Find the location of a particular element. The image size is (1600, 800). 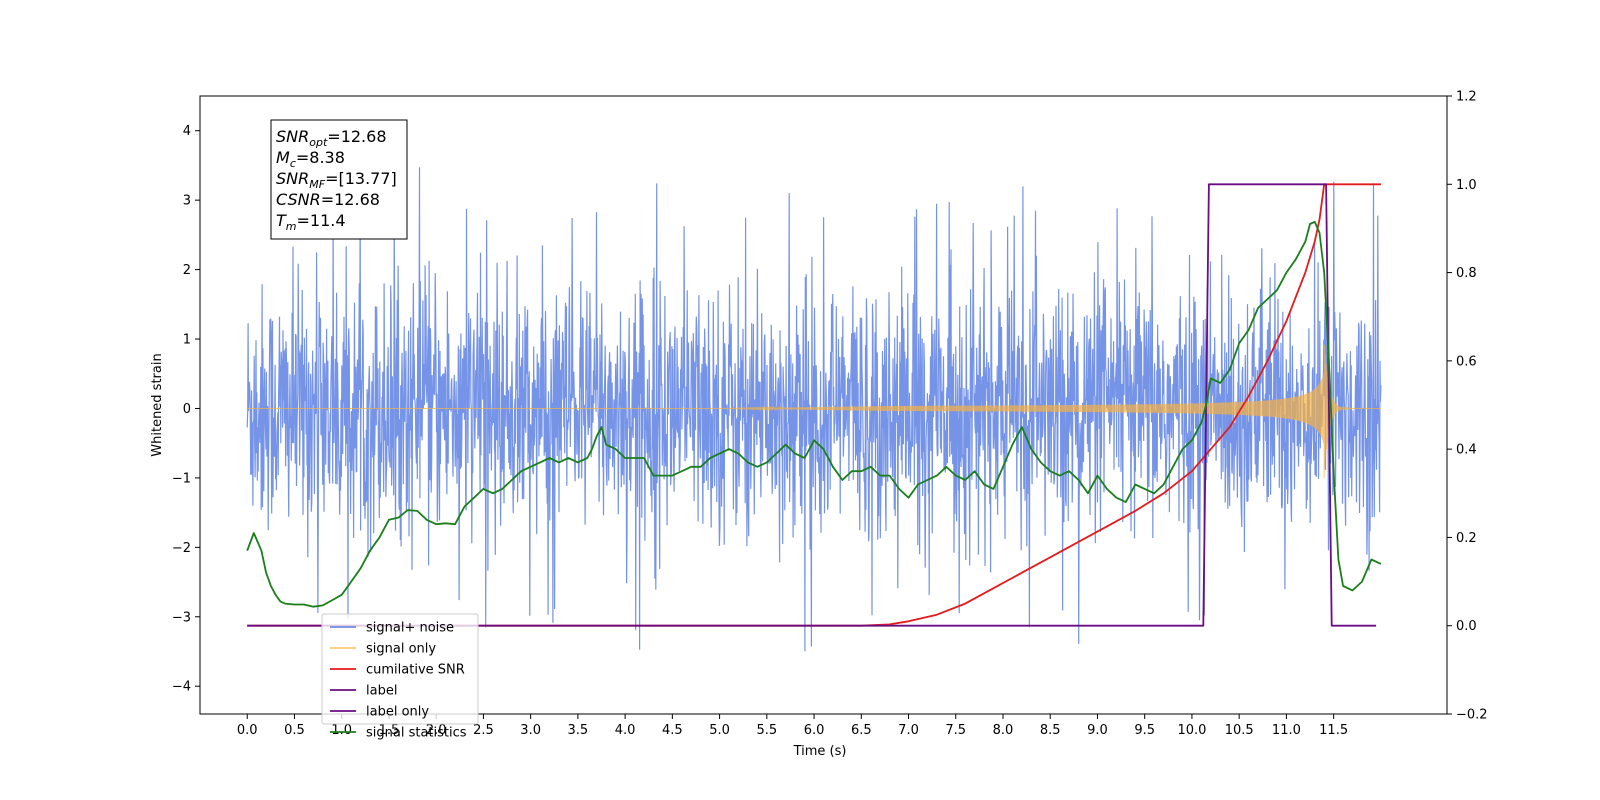

y-tick-label-left: 1 is located at coordinates (187, 340).